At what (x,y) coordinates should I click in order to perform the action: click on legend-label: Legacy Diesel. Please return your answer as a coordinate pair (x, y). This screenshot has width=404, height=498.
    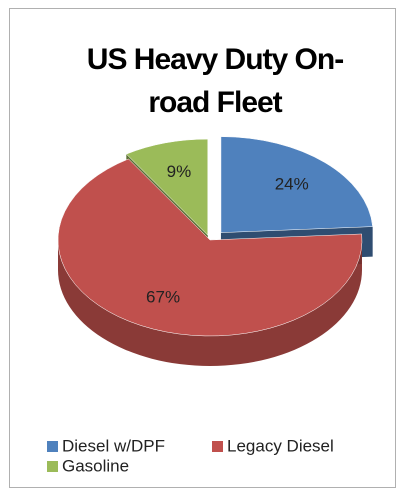
    Looking at the image, I should click on (280, 445).